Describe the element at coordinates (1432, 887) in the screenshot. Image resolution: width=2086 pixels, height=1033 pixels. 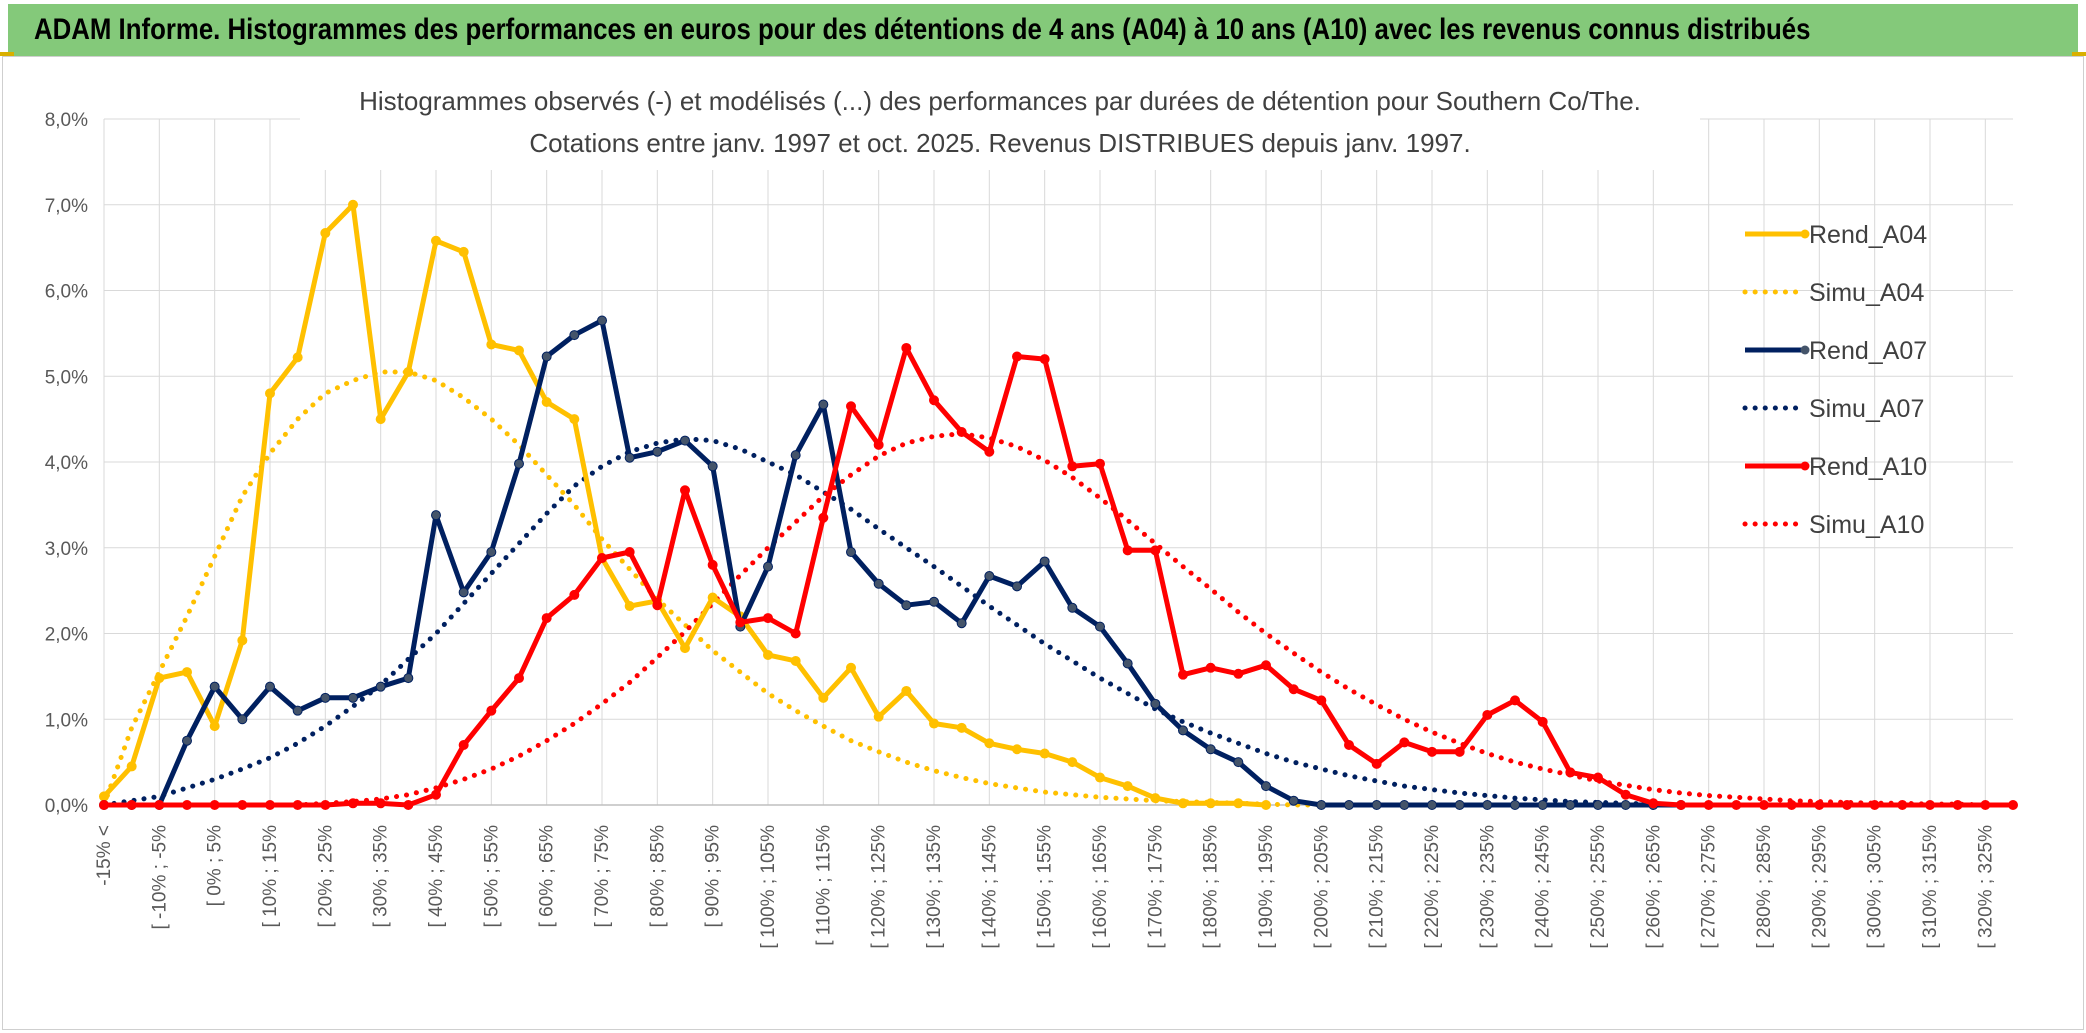
I see `x-tick-label: [ 220% ; 225%` at that location.